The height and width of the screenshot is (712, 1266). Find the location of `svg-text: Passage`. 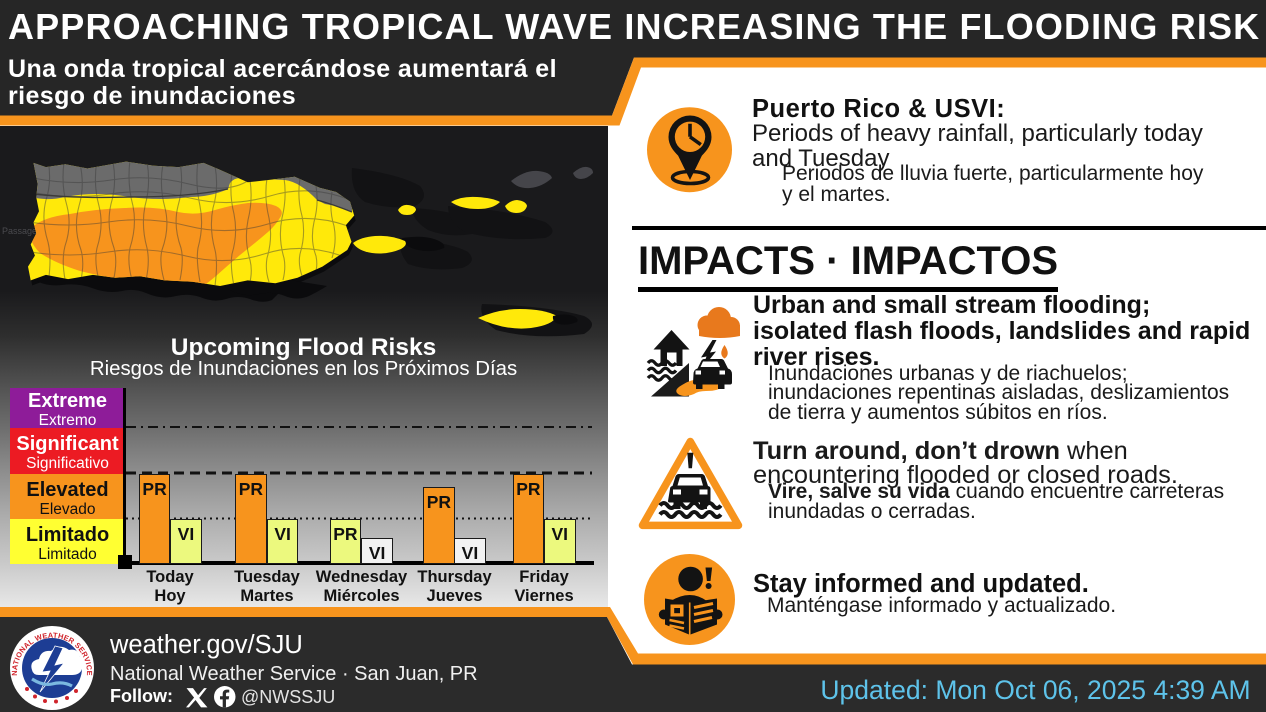

svg-text: Passage is located at coordinates (19, 231).